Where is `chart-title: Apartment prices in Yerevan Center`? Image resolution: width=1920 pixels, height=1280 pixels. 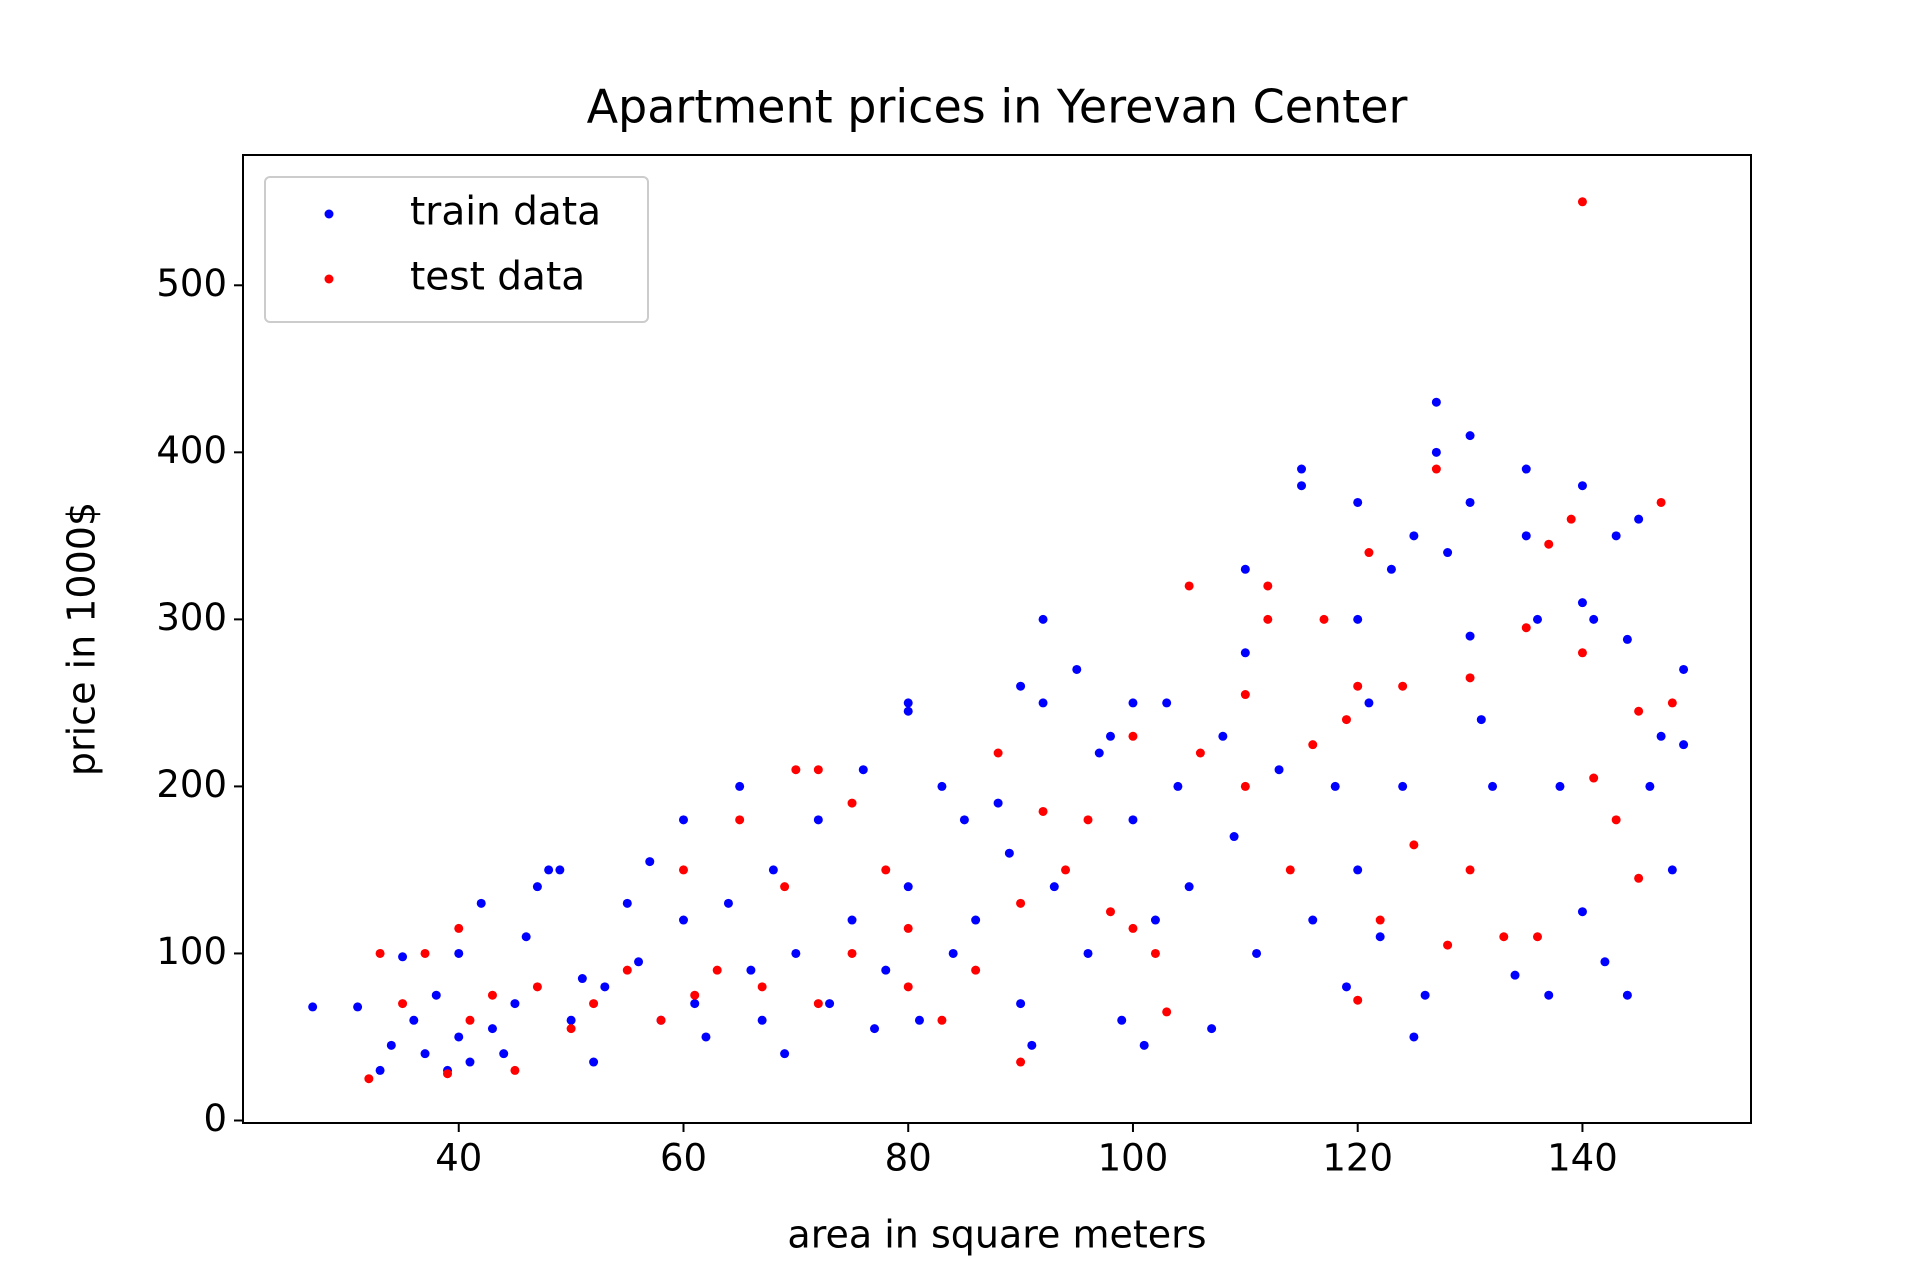 chart-title: Apartment prices in Yerevan Center is located at coordinates (997, 107).